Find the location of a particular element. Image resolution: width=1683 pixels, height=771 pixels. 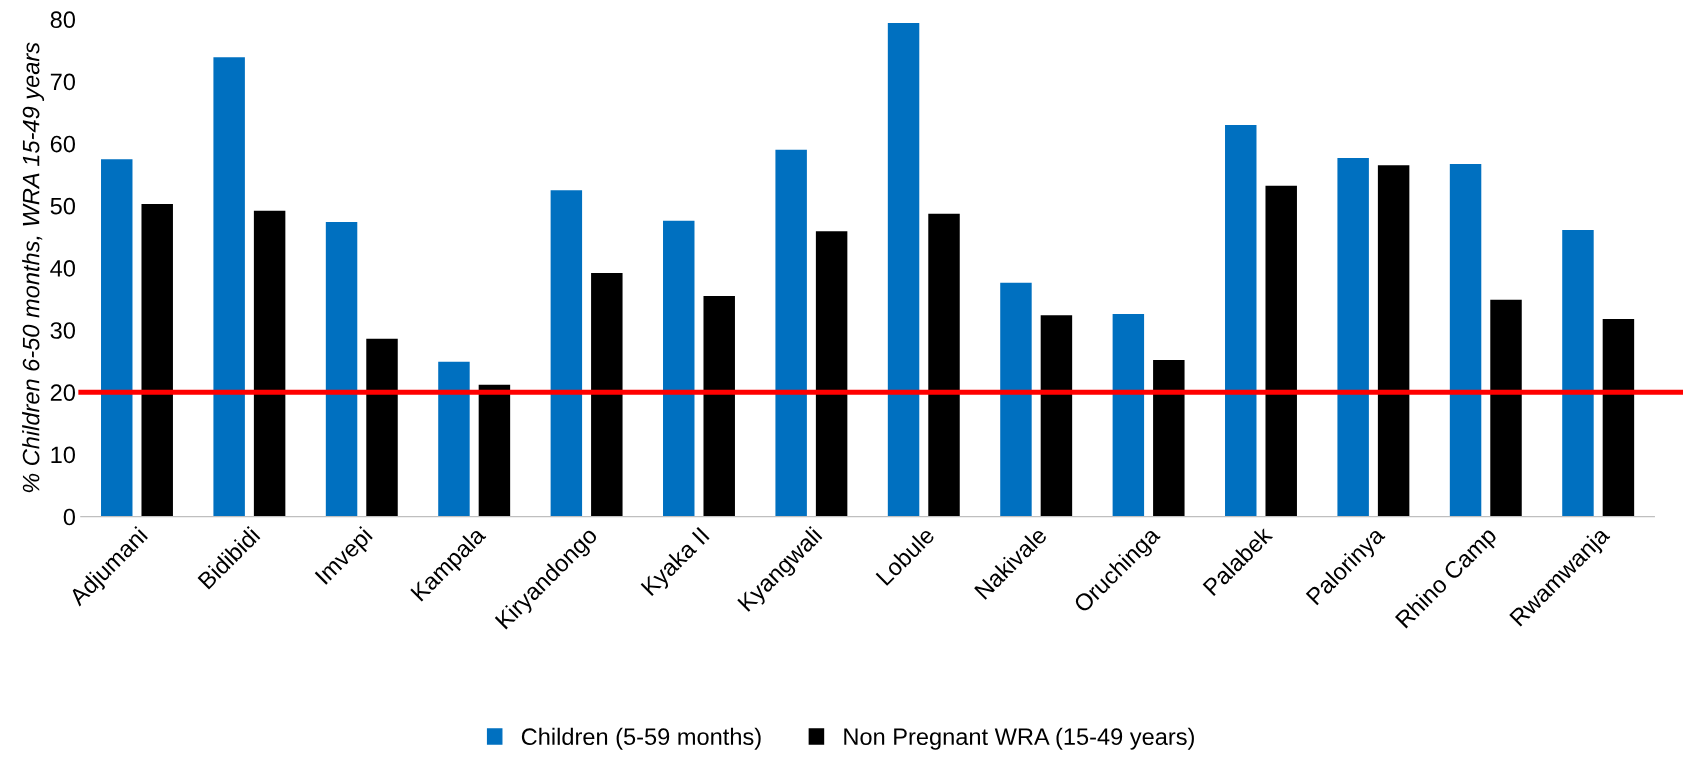

y-axis-title: % Children 6-50 months, WRA 15-49 years is located at coordinates (33, 267).